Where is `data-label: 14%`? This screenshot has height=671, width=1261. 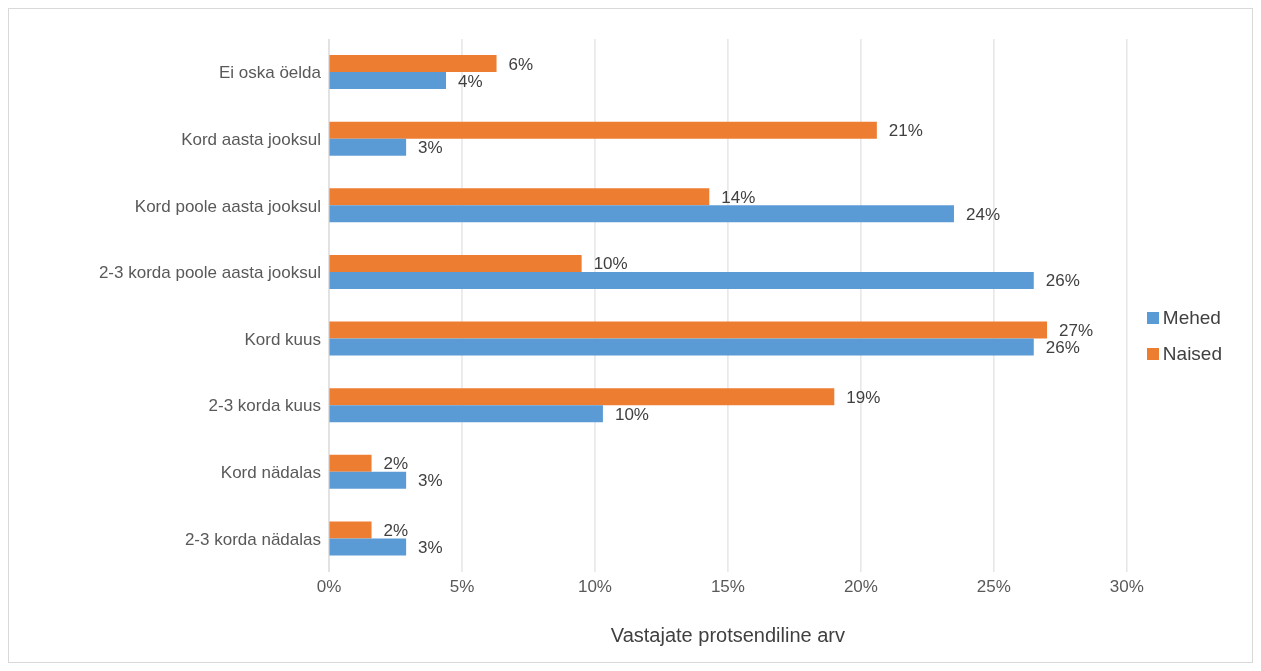
data-label: 14% is located at coordinates (738, 197).